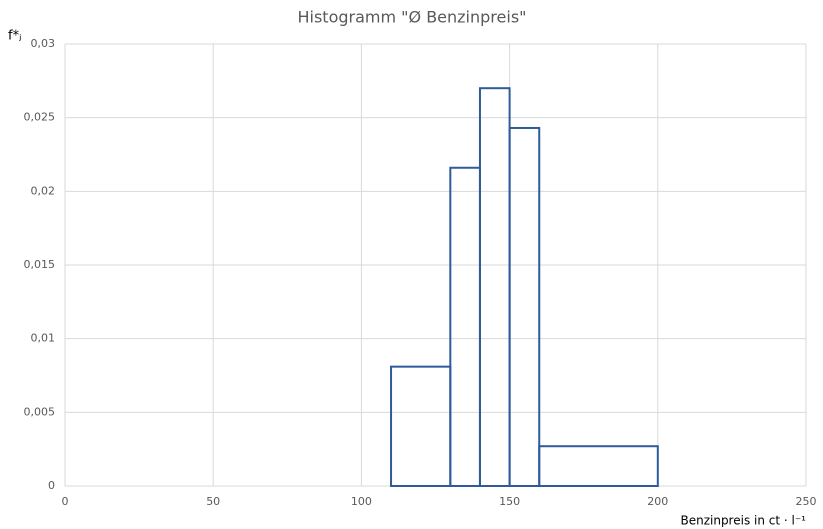 The width and height of the screenshot is (823, 529). Describe the element at coordinates (40, 264) in the screenshot. I see `y-tick-label: 0,015` at that location.